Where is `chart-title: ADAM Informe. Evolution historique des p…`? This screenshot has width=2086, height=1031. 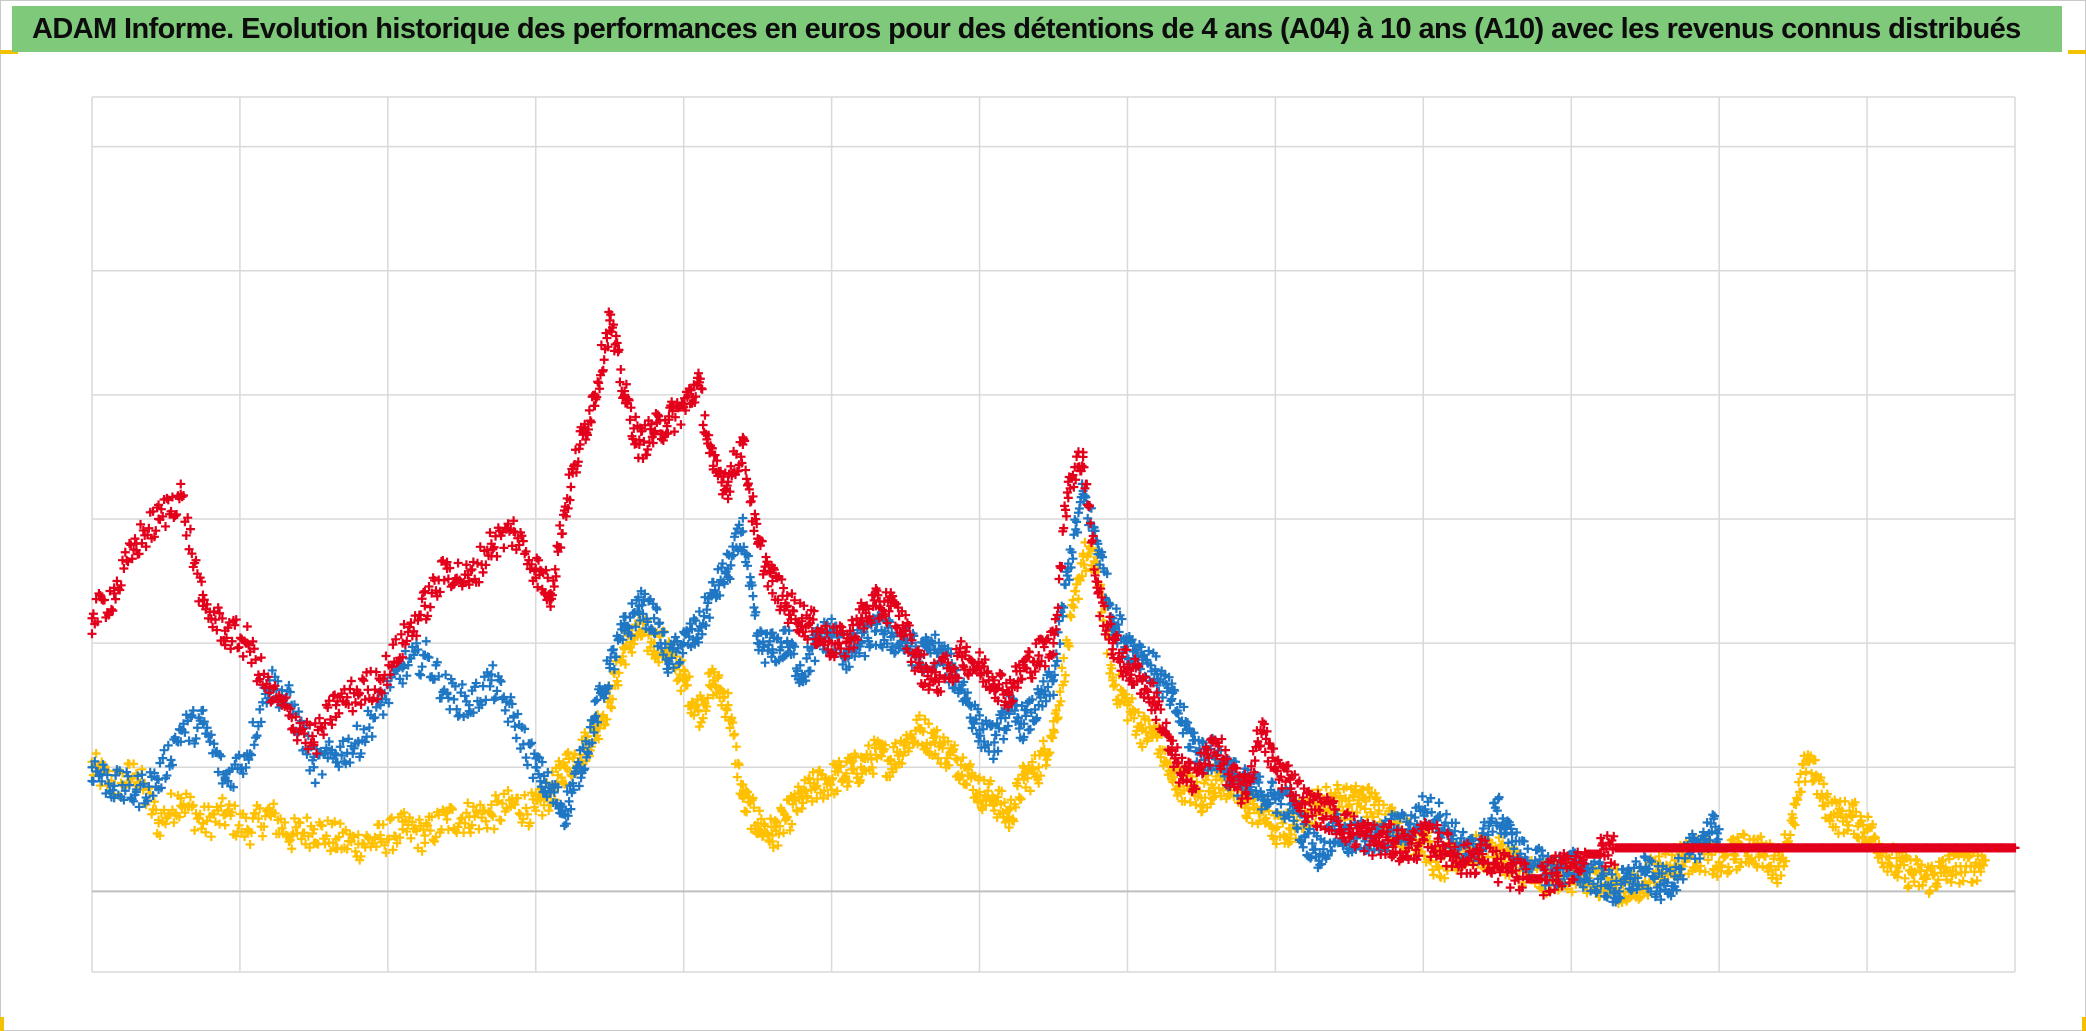 chart-title: ADAM Informe. Evolution historique des p… is located at coordinates (1026, 28).